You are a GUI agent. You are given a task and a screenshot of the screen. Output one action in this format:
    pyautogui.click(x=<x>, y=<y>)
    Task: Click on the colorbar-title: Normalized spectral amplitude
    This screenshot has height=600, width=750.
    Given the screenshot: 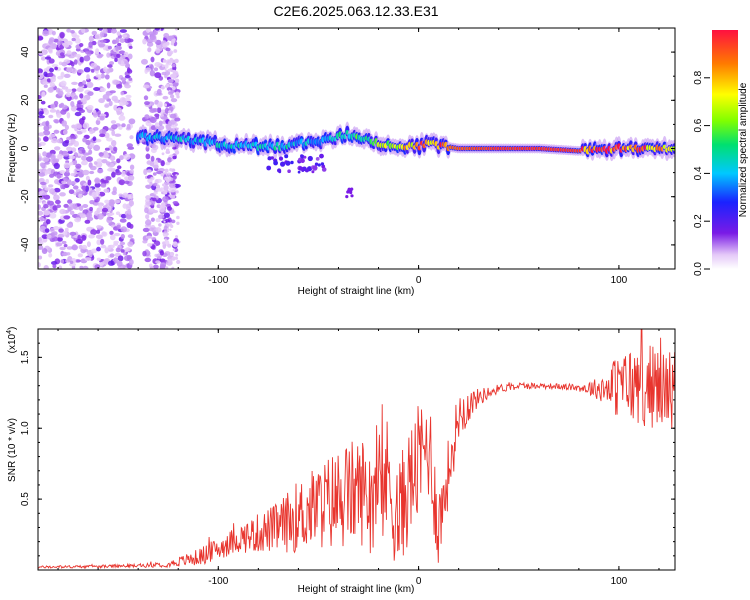 What is the action you would take?
    pyautogui.click(x=743, y=149)
    